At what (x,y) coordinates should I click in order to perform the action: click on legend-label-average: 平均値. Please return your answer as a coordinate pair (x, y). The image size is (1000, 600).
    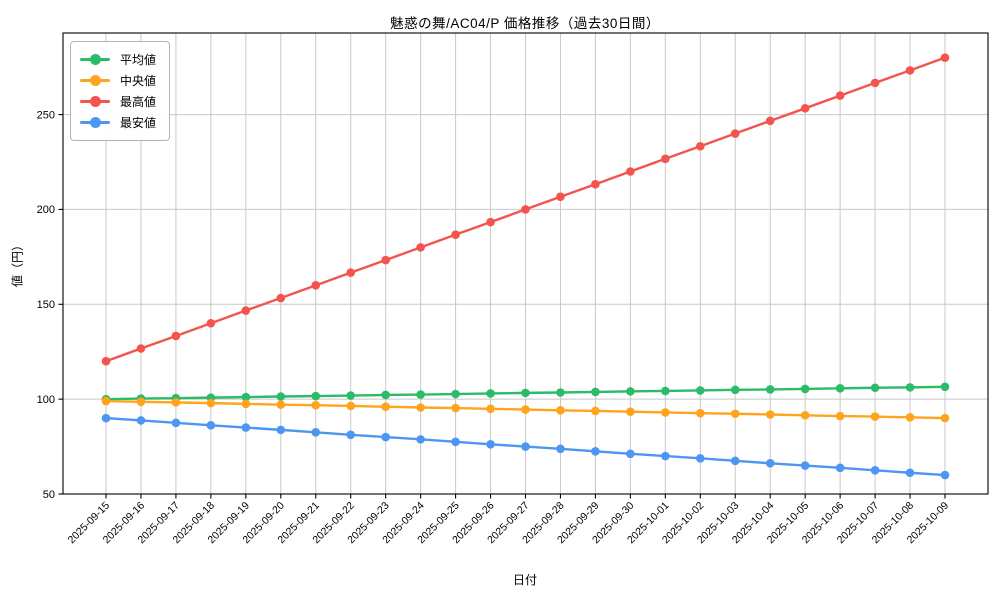
    Looking at the image, I should click on (138, 60).